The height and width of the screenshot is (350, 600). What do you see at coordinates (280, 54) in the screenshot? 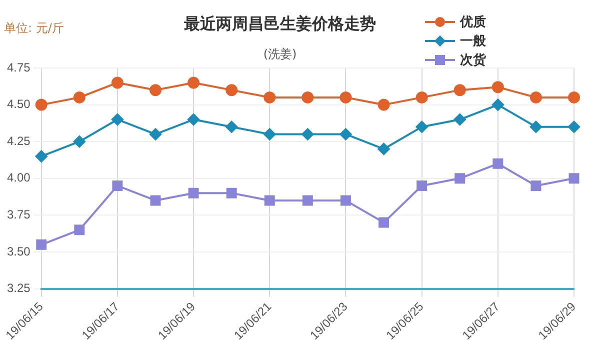
I see `chart-subtitle: (洗姜)` at bounding box center [280, 54].